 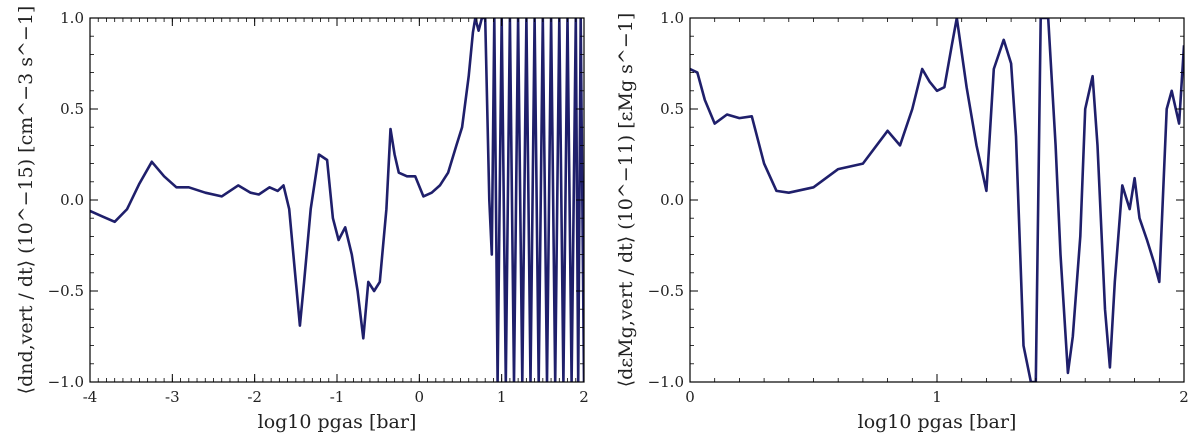 I want to click on x-tick-label: -3, so click(x=172, y=397).